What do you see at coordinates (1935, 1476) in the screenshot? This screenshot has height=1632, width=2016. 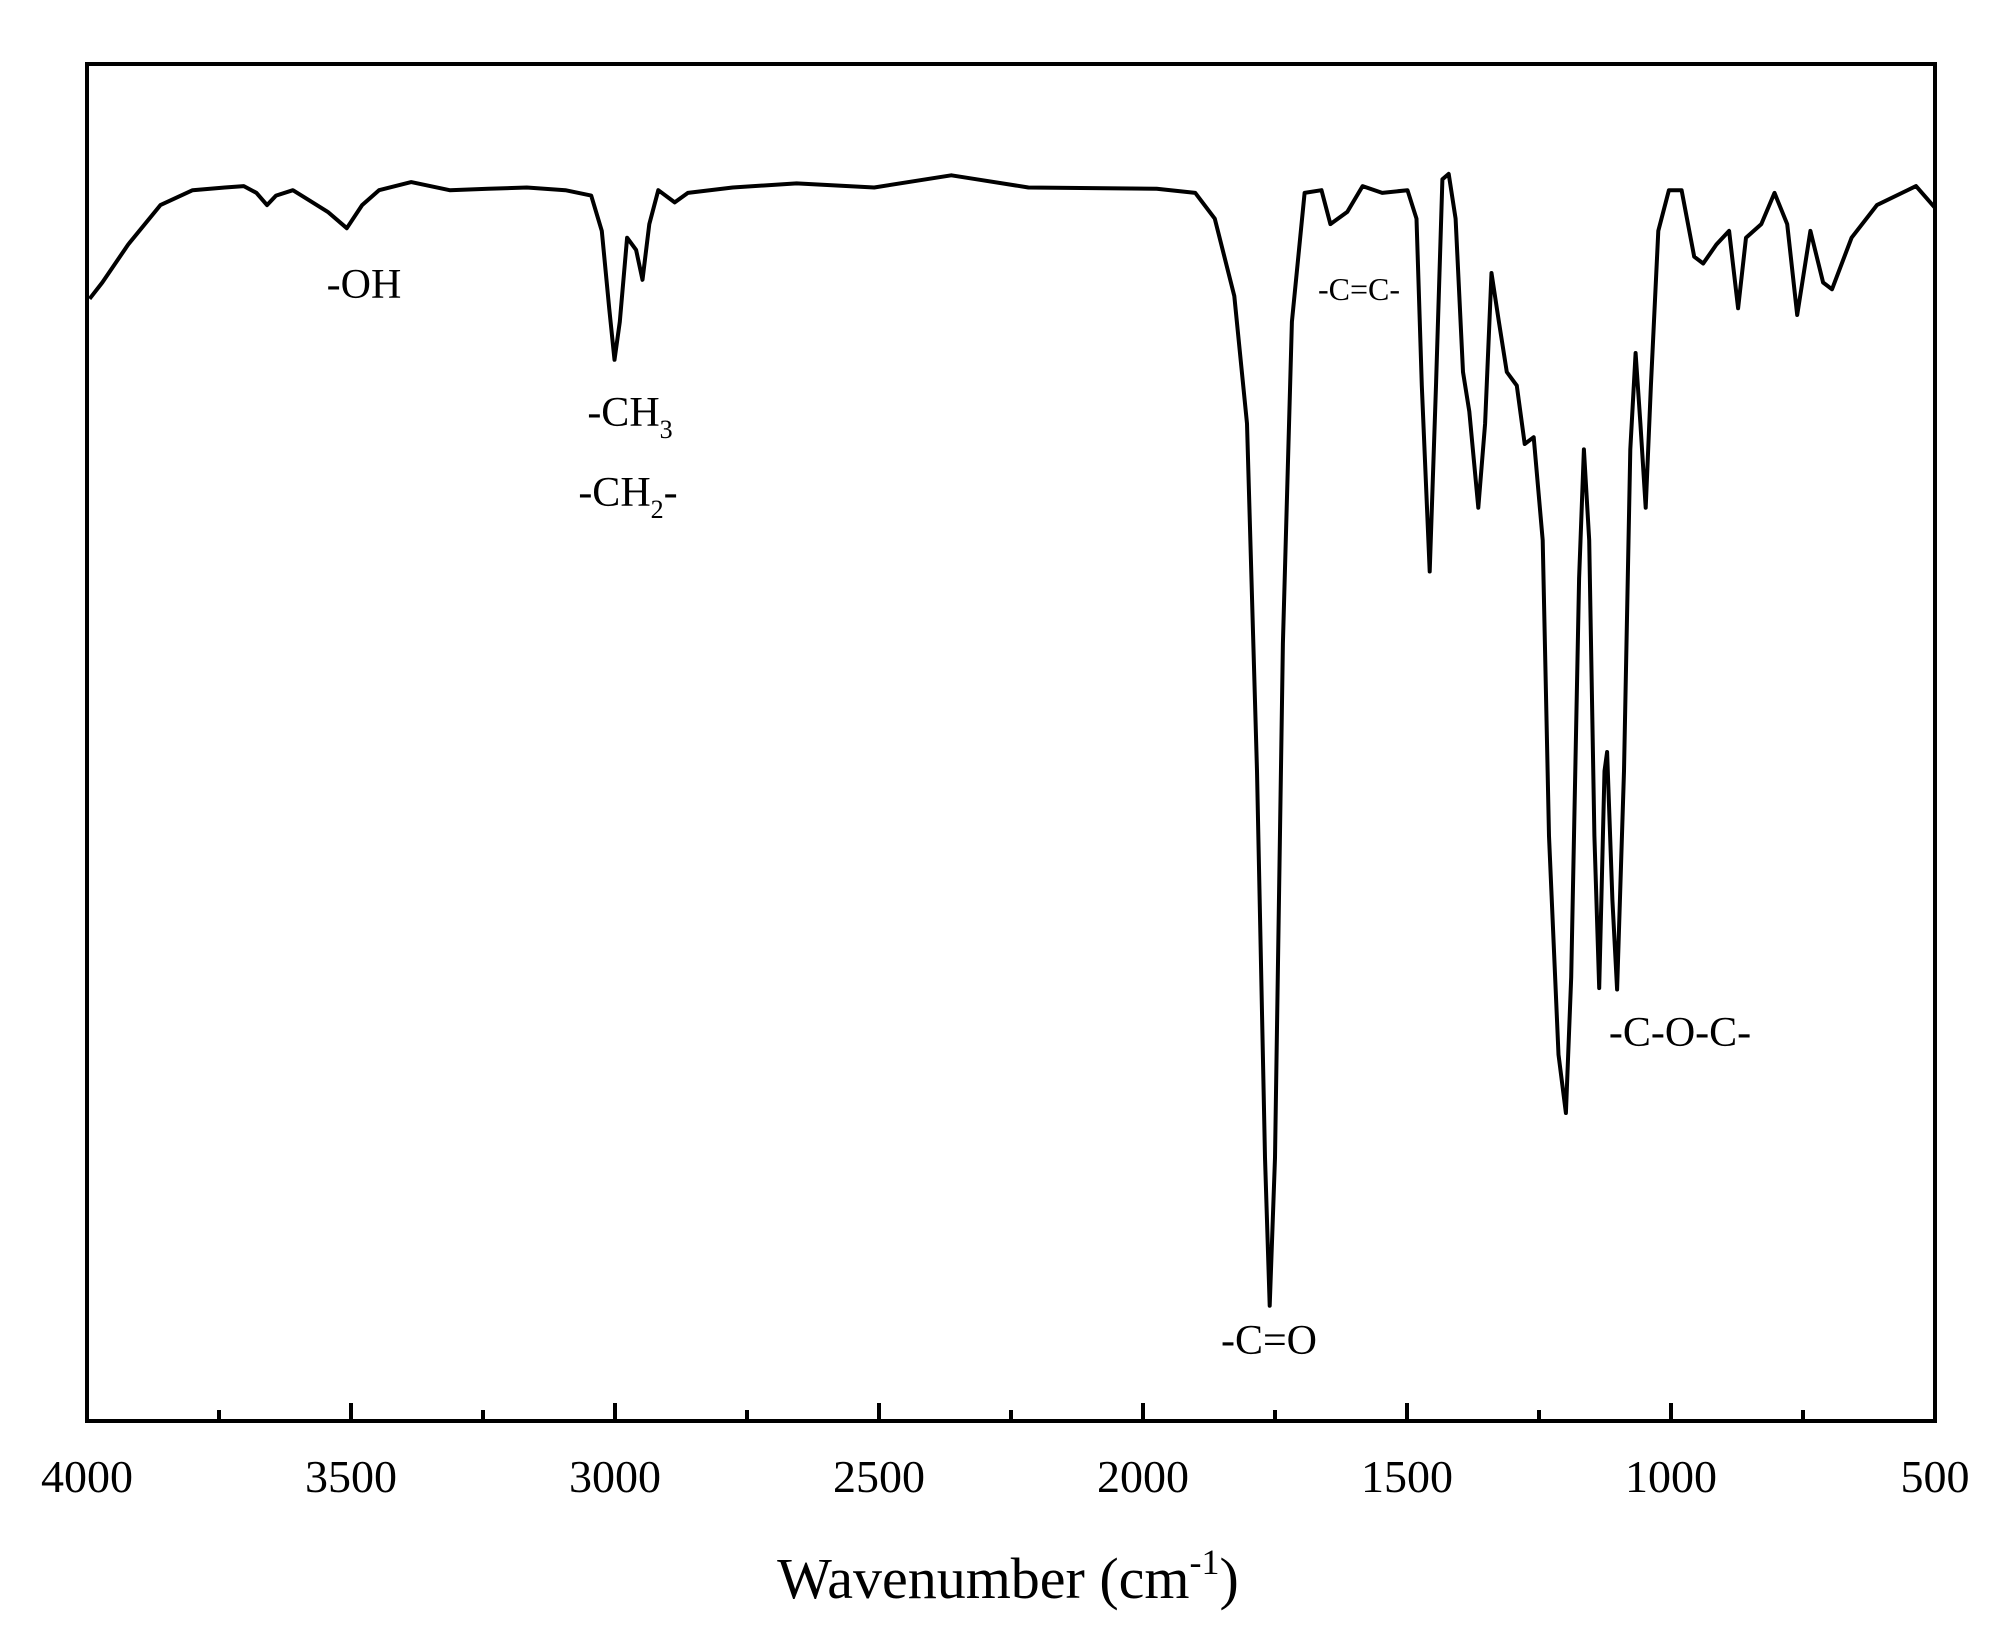 I see `x-tick-label: 500` at bounding box center [1935, 1476].